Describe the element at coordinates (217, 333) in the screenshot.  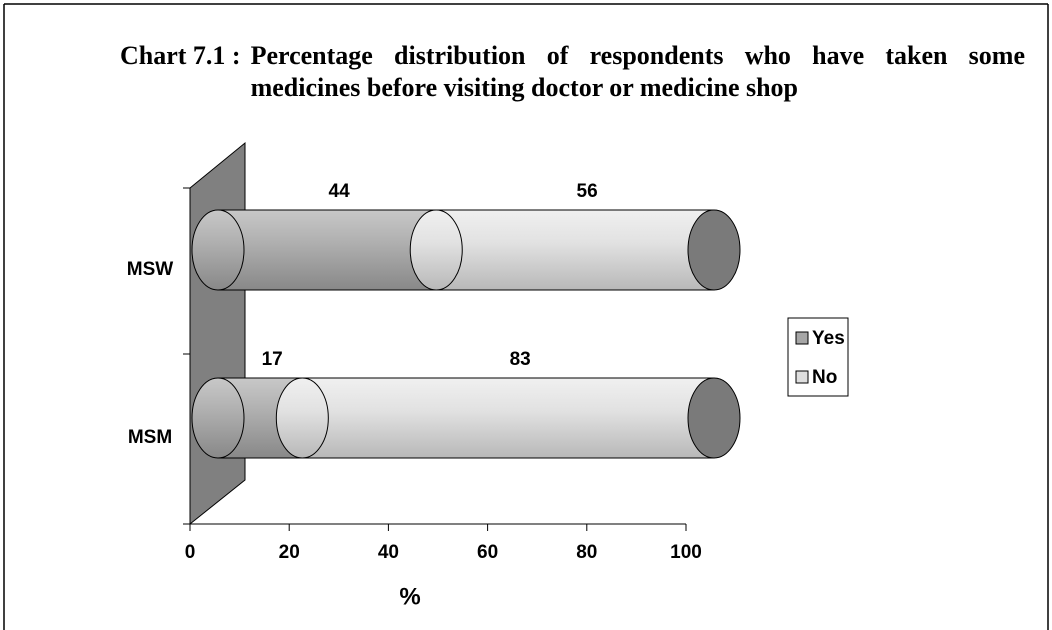
I see `back-wall` at that location.